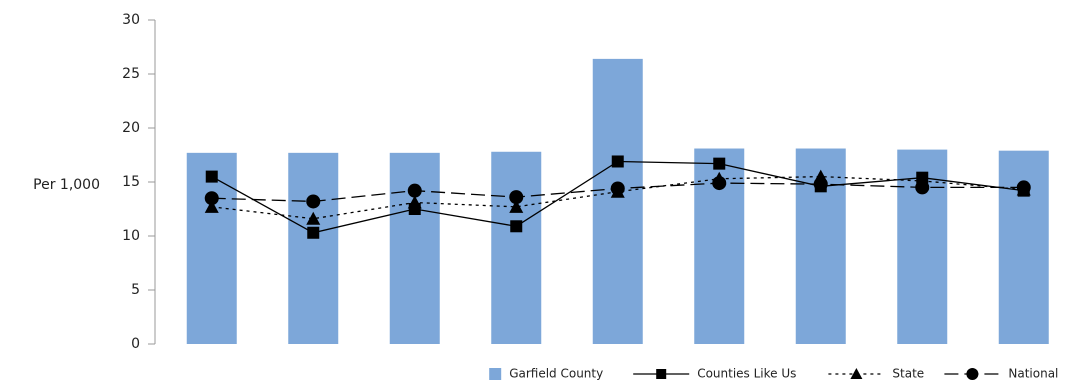  I want to click on y-axis-label: Per 1,000, so click(66, 185).